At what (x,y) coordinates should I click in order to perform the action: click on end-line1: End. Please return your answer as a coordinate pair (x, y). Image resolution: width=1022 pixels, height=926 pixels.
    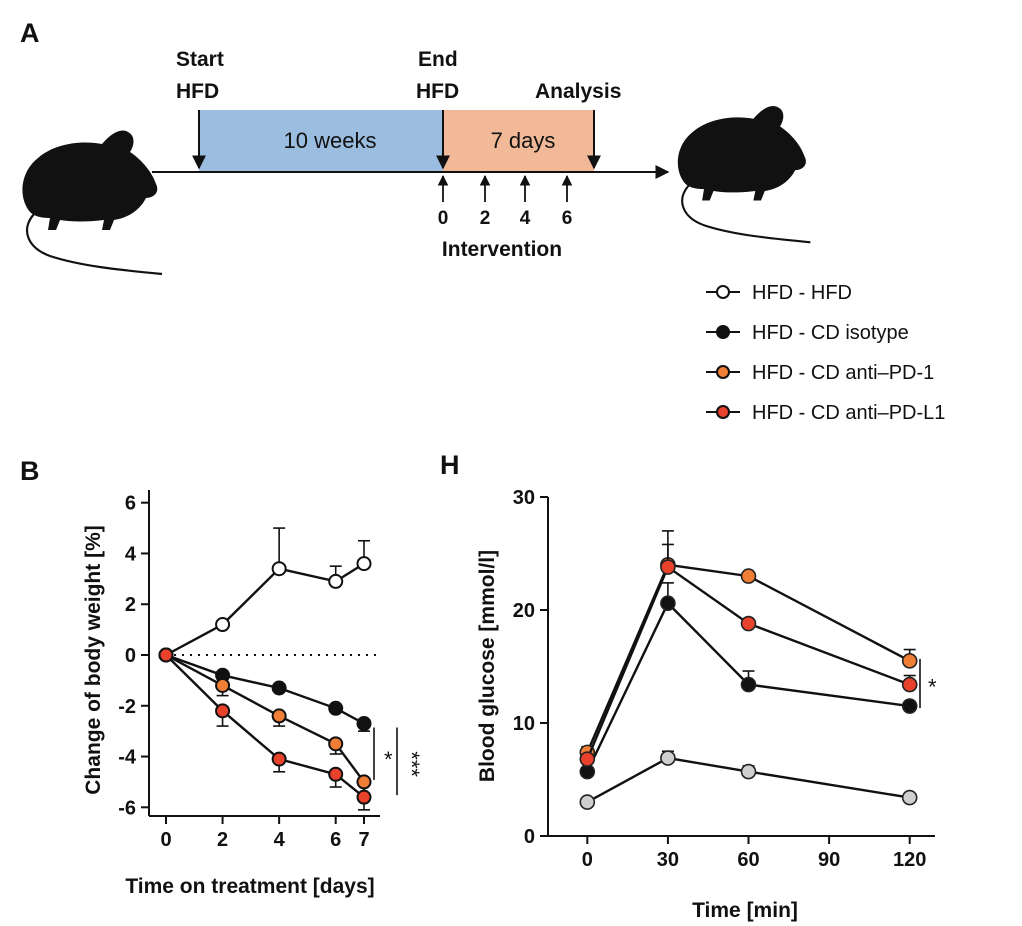
    Looking at the image, I should click on (438, 59).